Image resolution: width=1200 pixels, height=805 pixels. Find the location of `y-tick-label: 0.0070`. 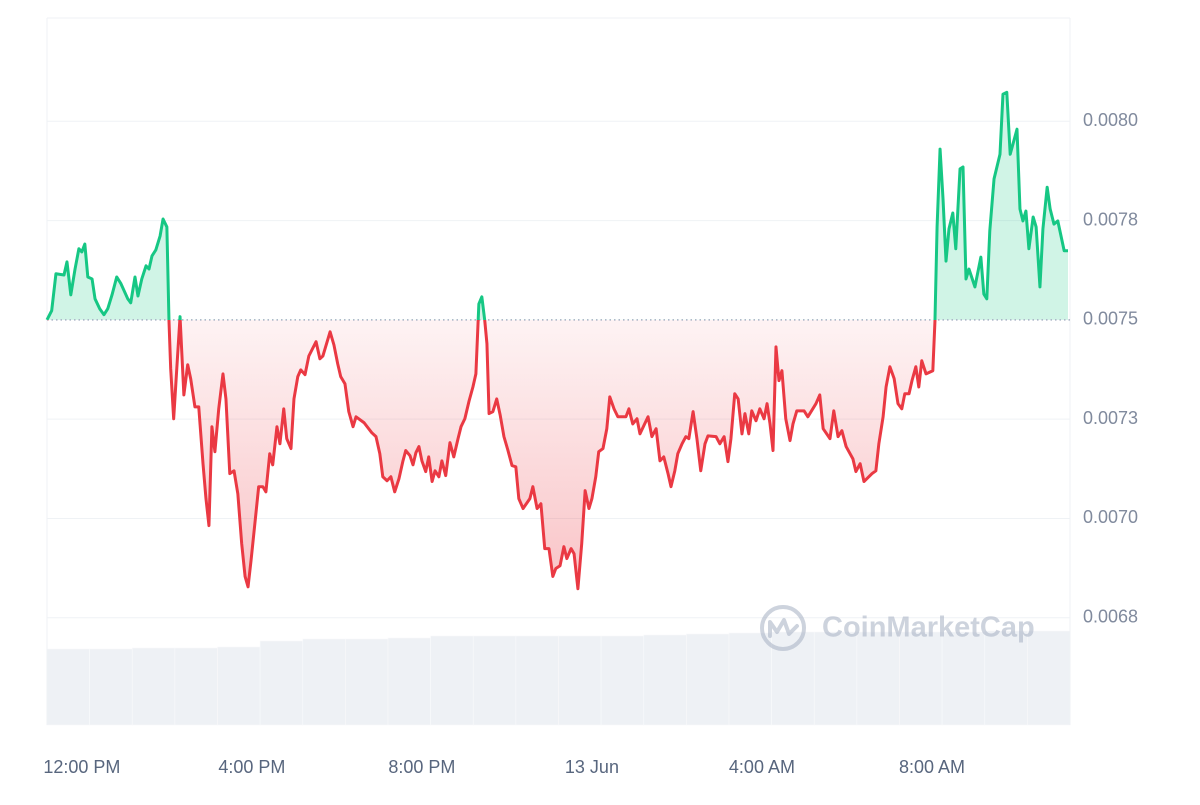

y-tick-label: 0.0070 is located at coordinates (1110, 517).